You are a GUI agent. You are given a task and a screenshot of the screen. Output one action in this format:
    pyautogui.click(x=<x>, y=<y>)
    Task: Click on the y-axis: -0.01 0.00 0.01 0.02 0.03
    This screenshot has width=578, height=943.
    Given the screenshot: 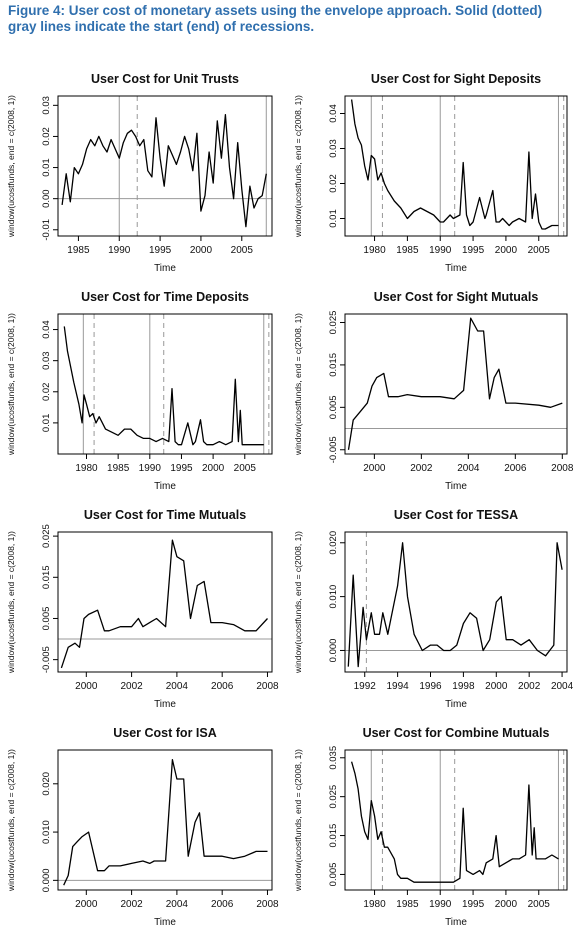 What is the action you would take?
    pyautogui.click(x=49, y=168)
    